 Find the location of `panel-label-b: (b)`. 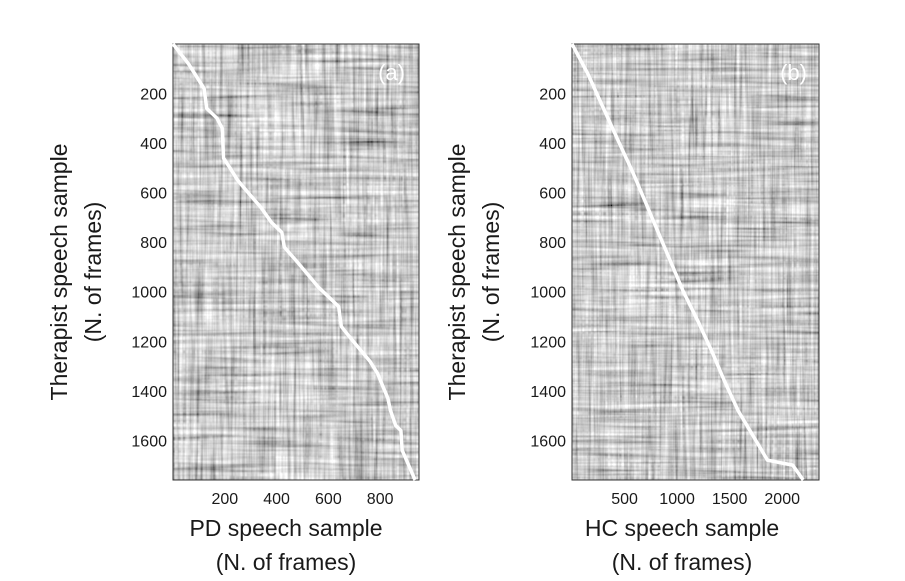

panel-label-b: (b) is located at coordinates (793, 72).